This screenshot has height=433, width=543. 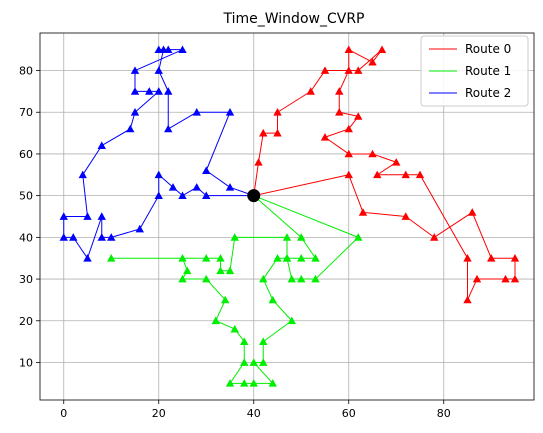 What do you see at coordinates (254, 413) in the screenshot?
I see `x-tick-label: 40` at bounding box center [254, 413].